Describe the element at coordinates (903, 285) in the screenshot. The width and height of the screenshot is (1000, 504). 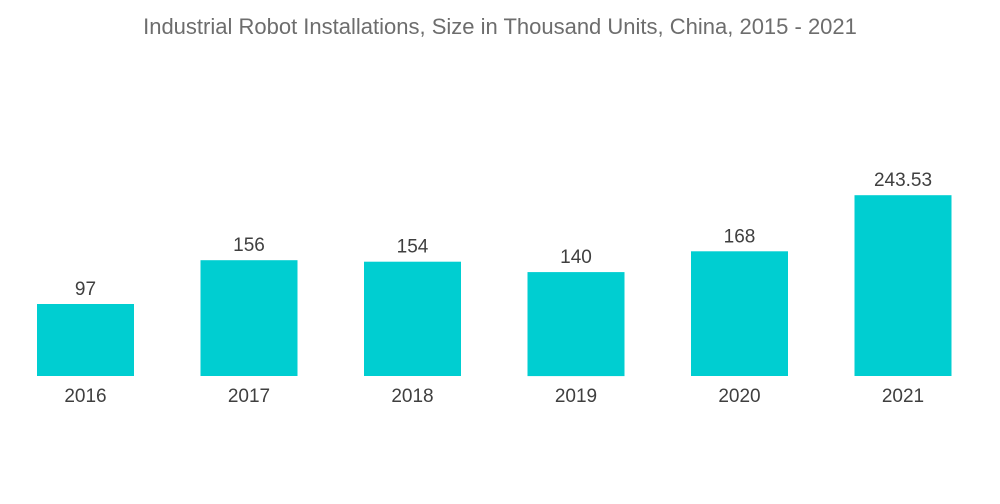
I see `bar-2021` at that location.